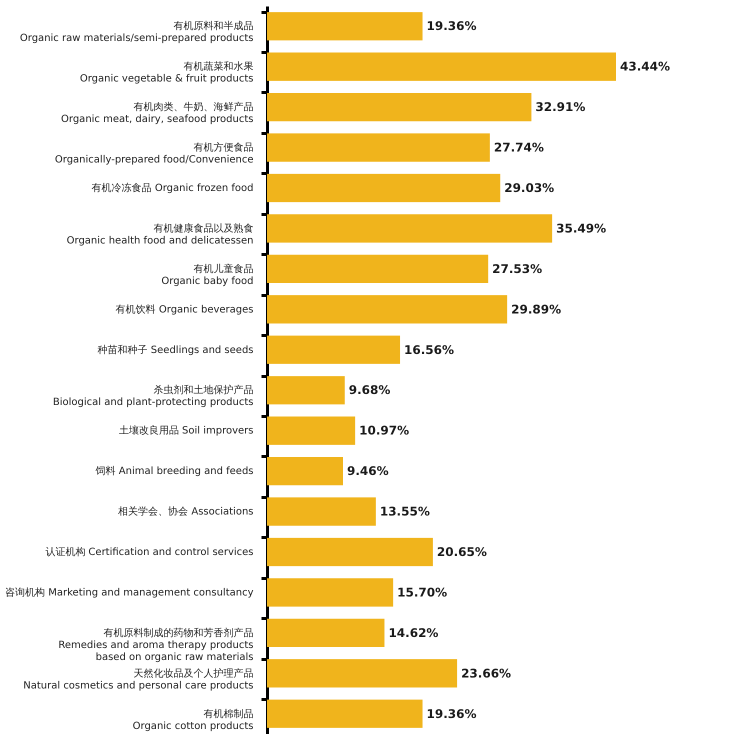 This screenshot has width=729, height=746. I want to click on y-tick-label: 咨询机构 Marketing and management consultancy, so click(129, 592).